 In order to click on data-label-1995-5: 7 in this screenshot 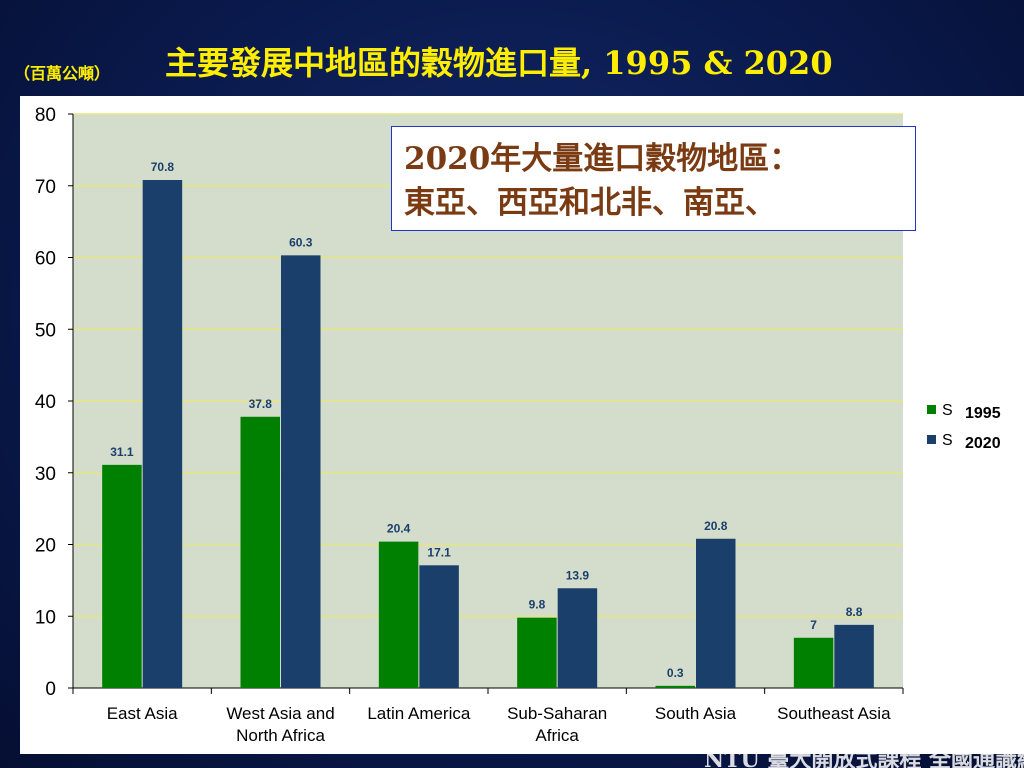, I will do `click(813, 625)`.